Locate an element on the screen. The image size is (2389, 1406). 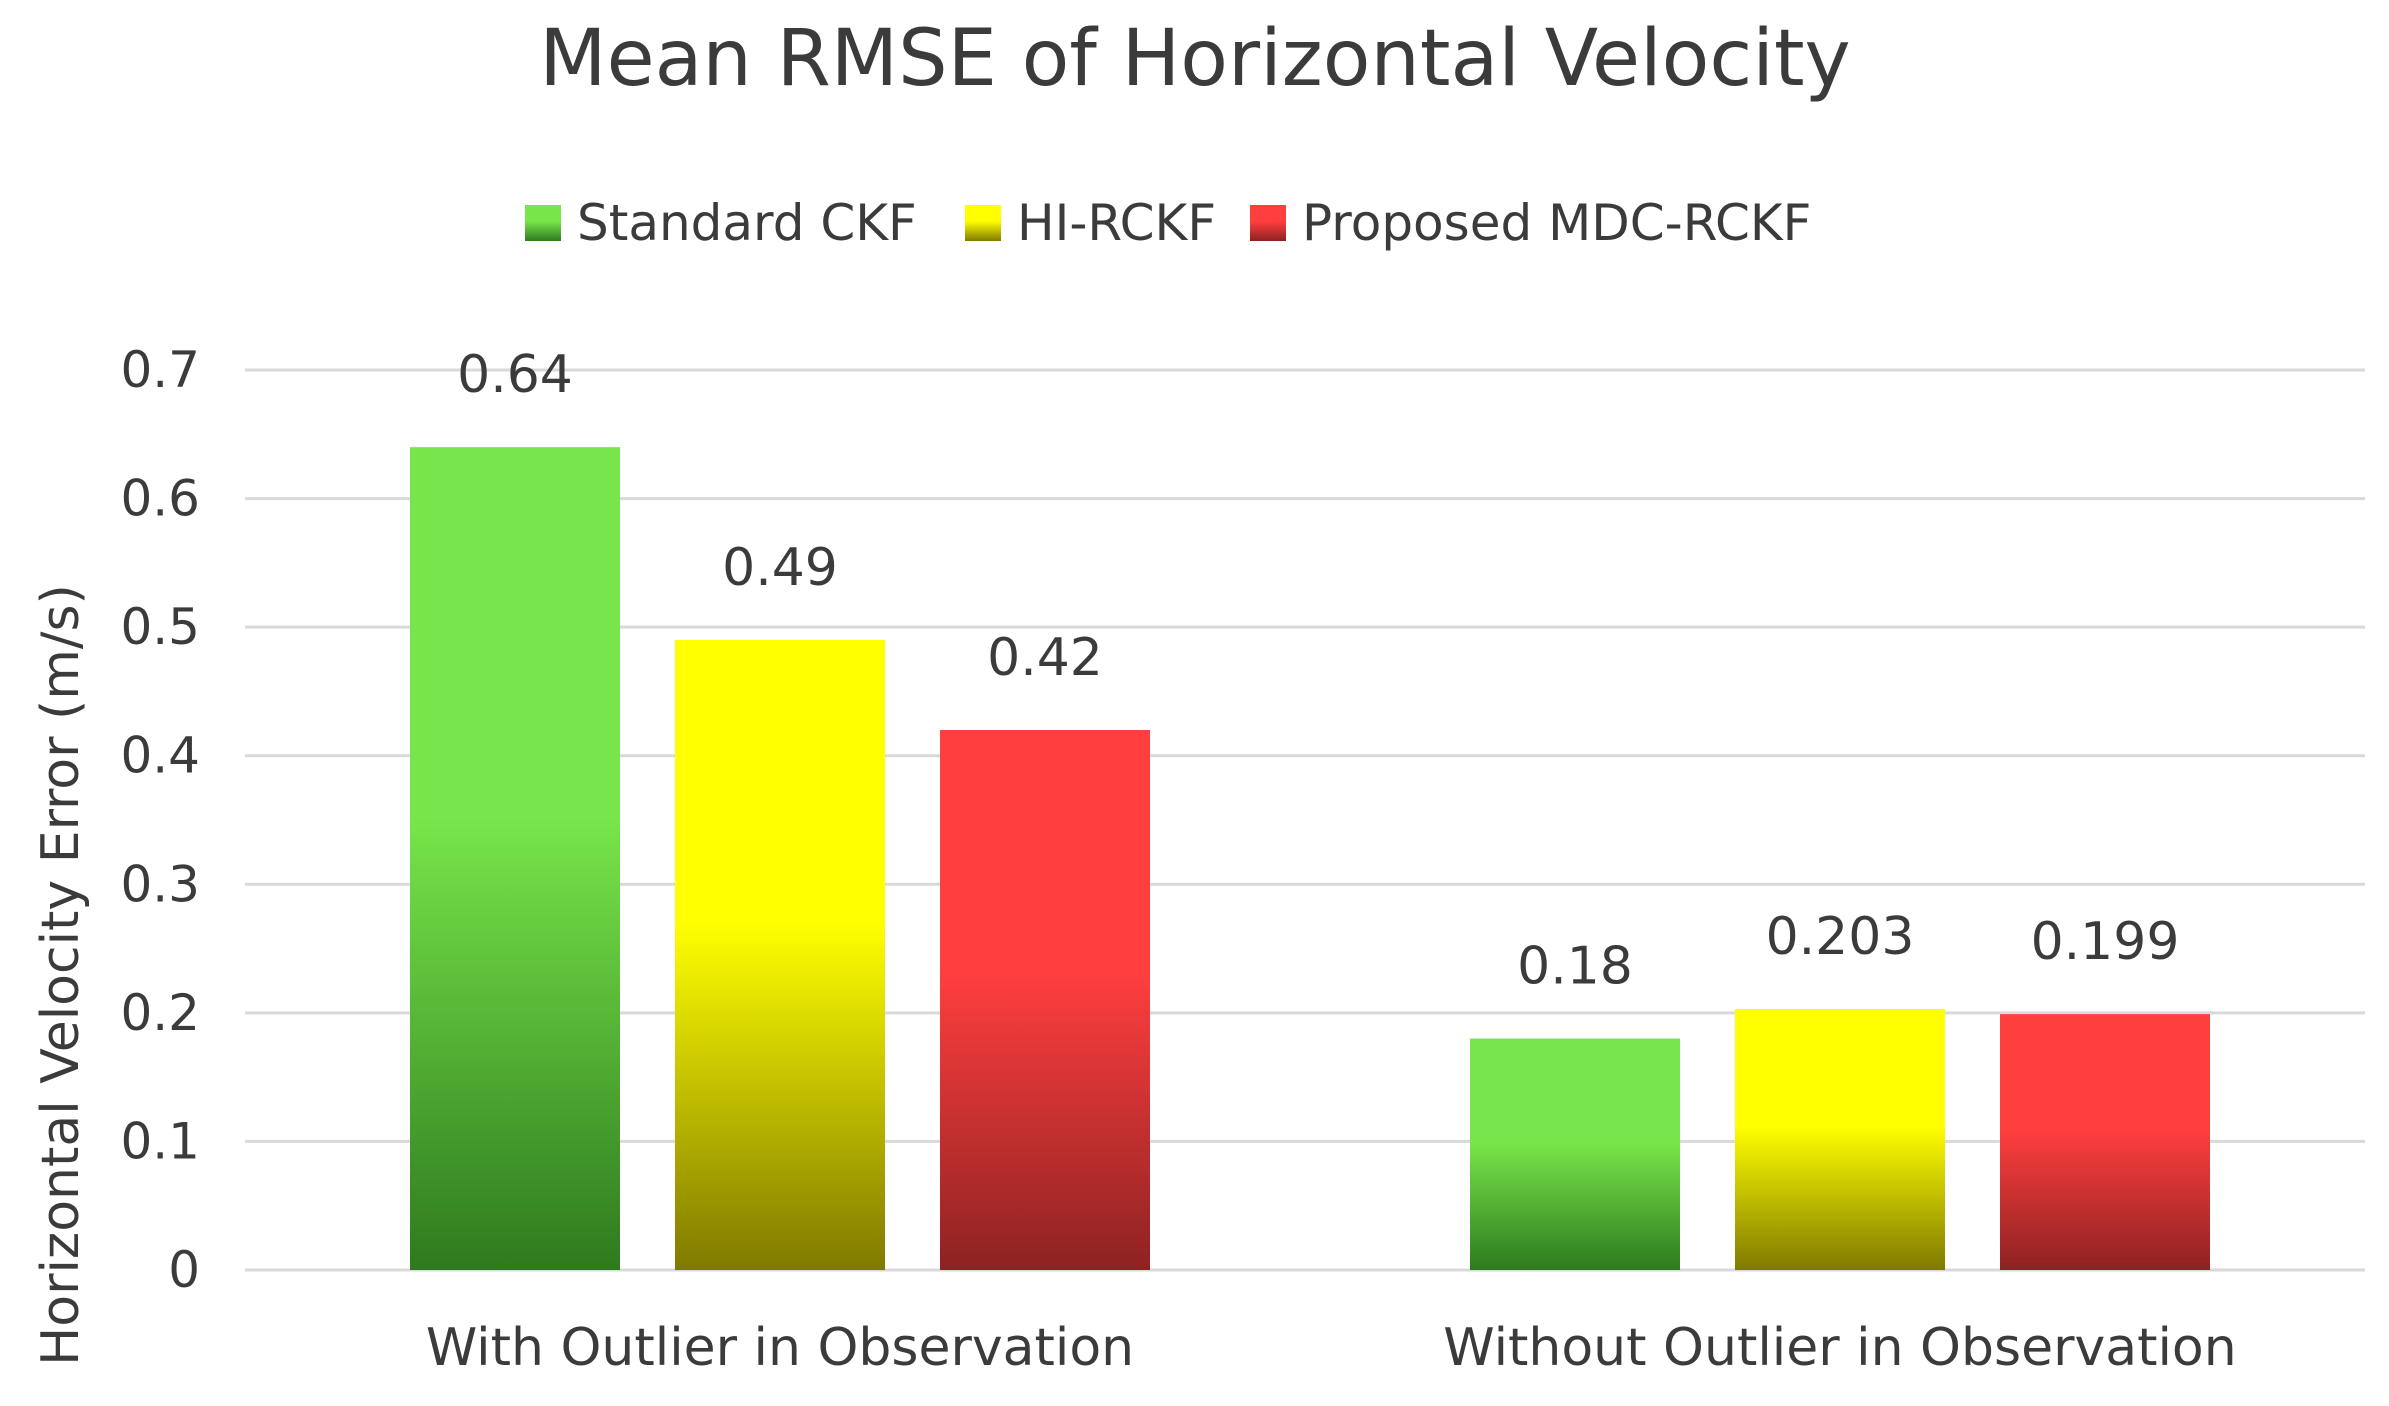
data-label: 0.18 is located at coordinates (1575, 967).